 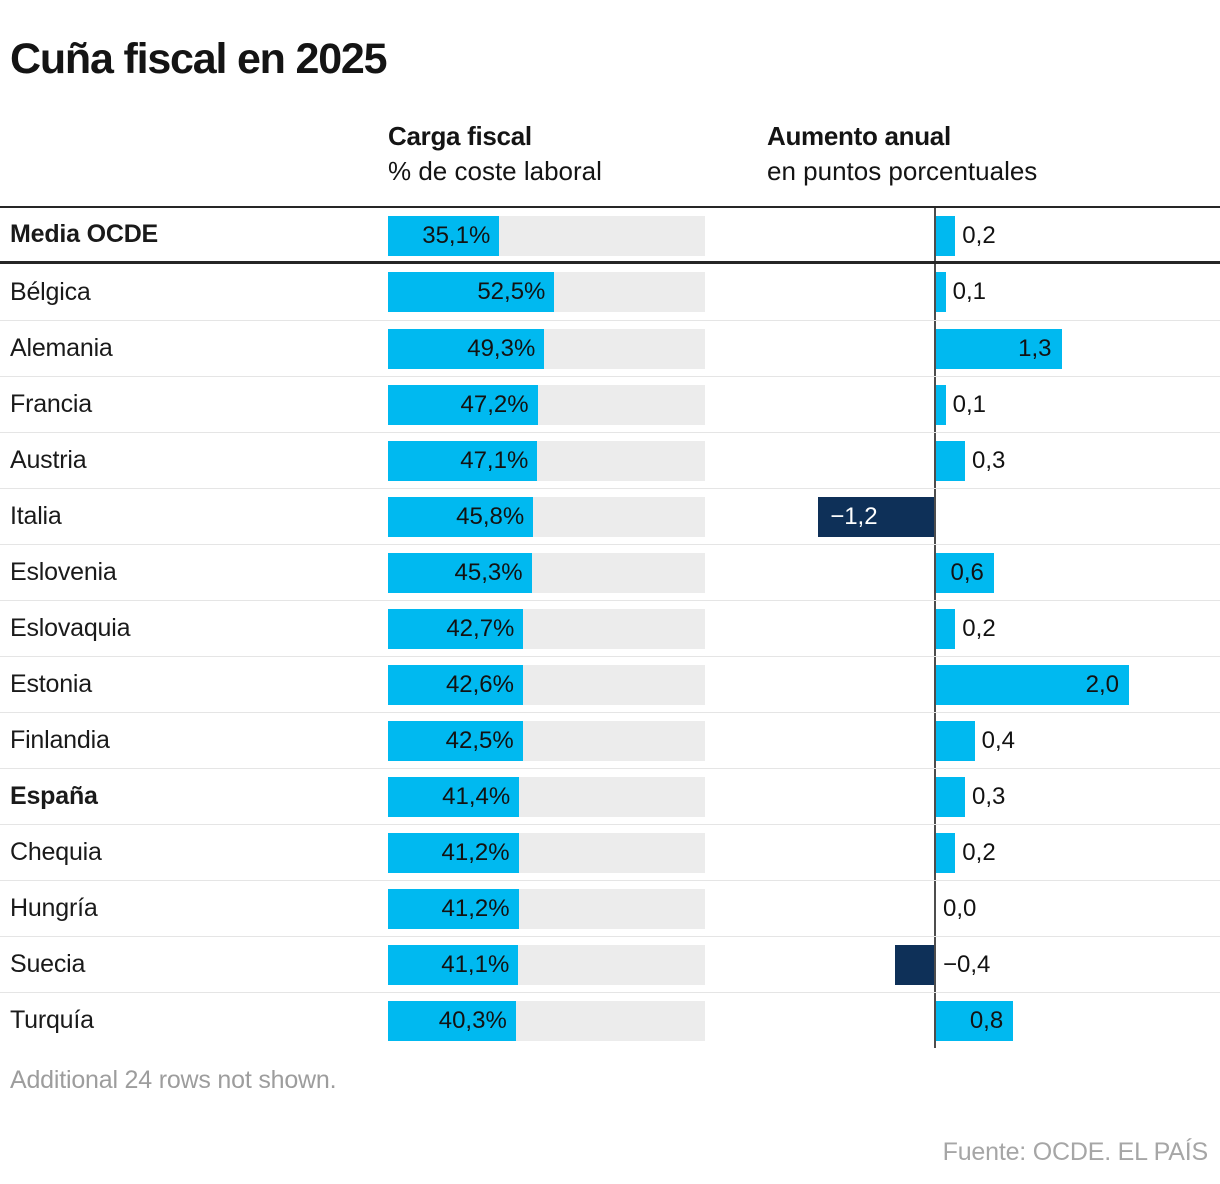 What do you see at coordinates (480, 628) in the screenshot?
I see `carga-value: 42,7%` at bounding box center [480, 628].